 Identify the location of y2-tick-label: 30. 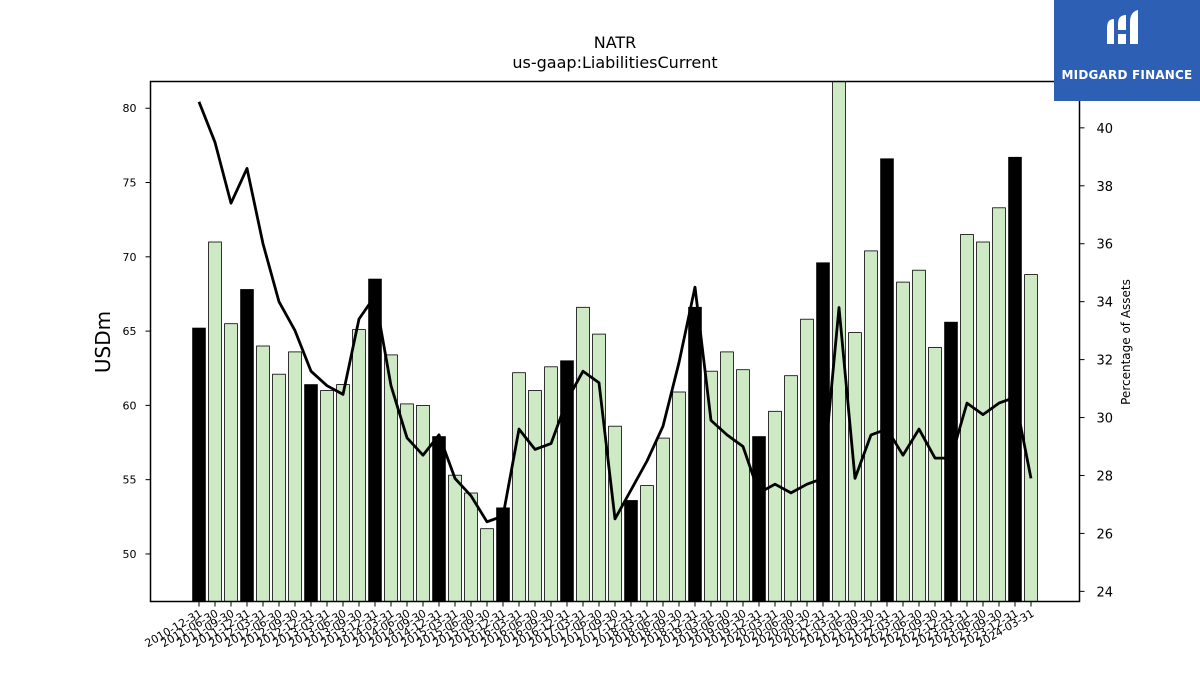
(1105, 419).